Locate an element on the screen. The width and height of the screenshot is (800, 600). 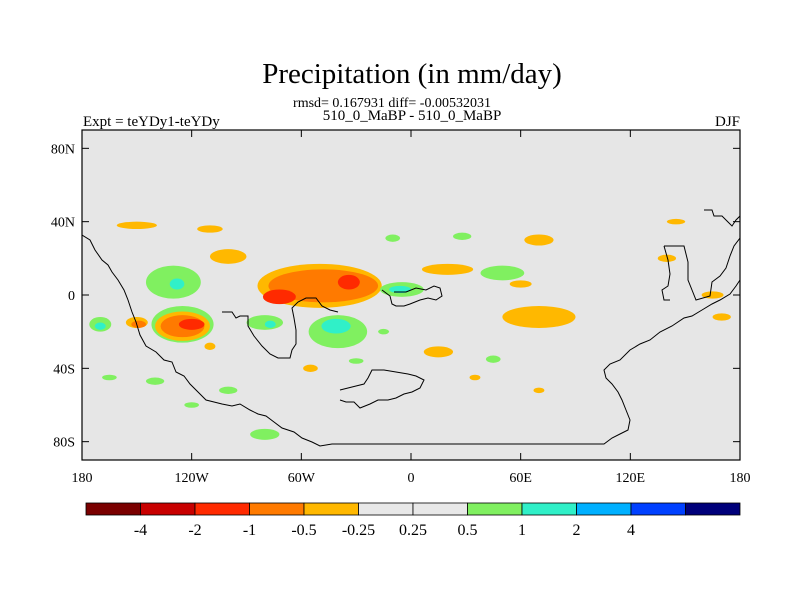
colorbar-label-9: 4 is located at coordinates (631, 530).